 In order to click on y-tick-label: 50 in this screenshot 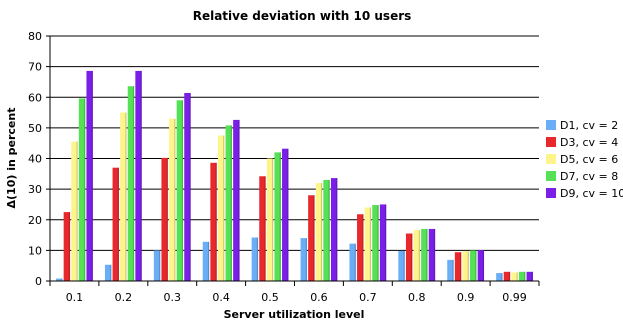, I will do `click(35, 128)`.